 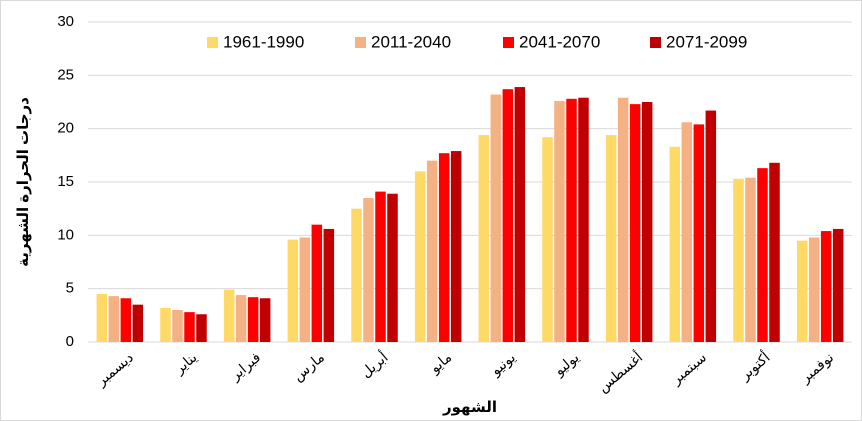 I want to click on x-tick-label: يوليو, so click(x=566, y=364).